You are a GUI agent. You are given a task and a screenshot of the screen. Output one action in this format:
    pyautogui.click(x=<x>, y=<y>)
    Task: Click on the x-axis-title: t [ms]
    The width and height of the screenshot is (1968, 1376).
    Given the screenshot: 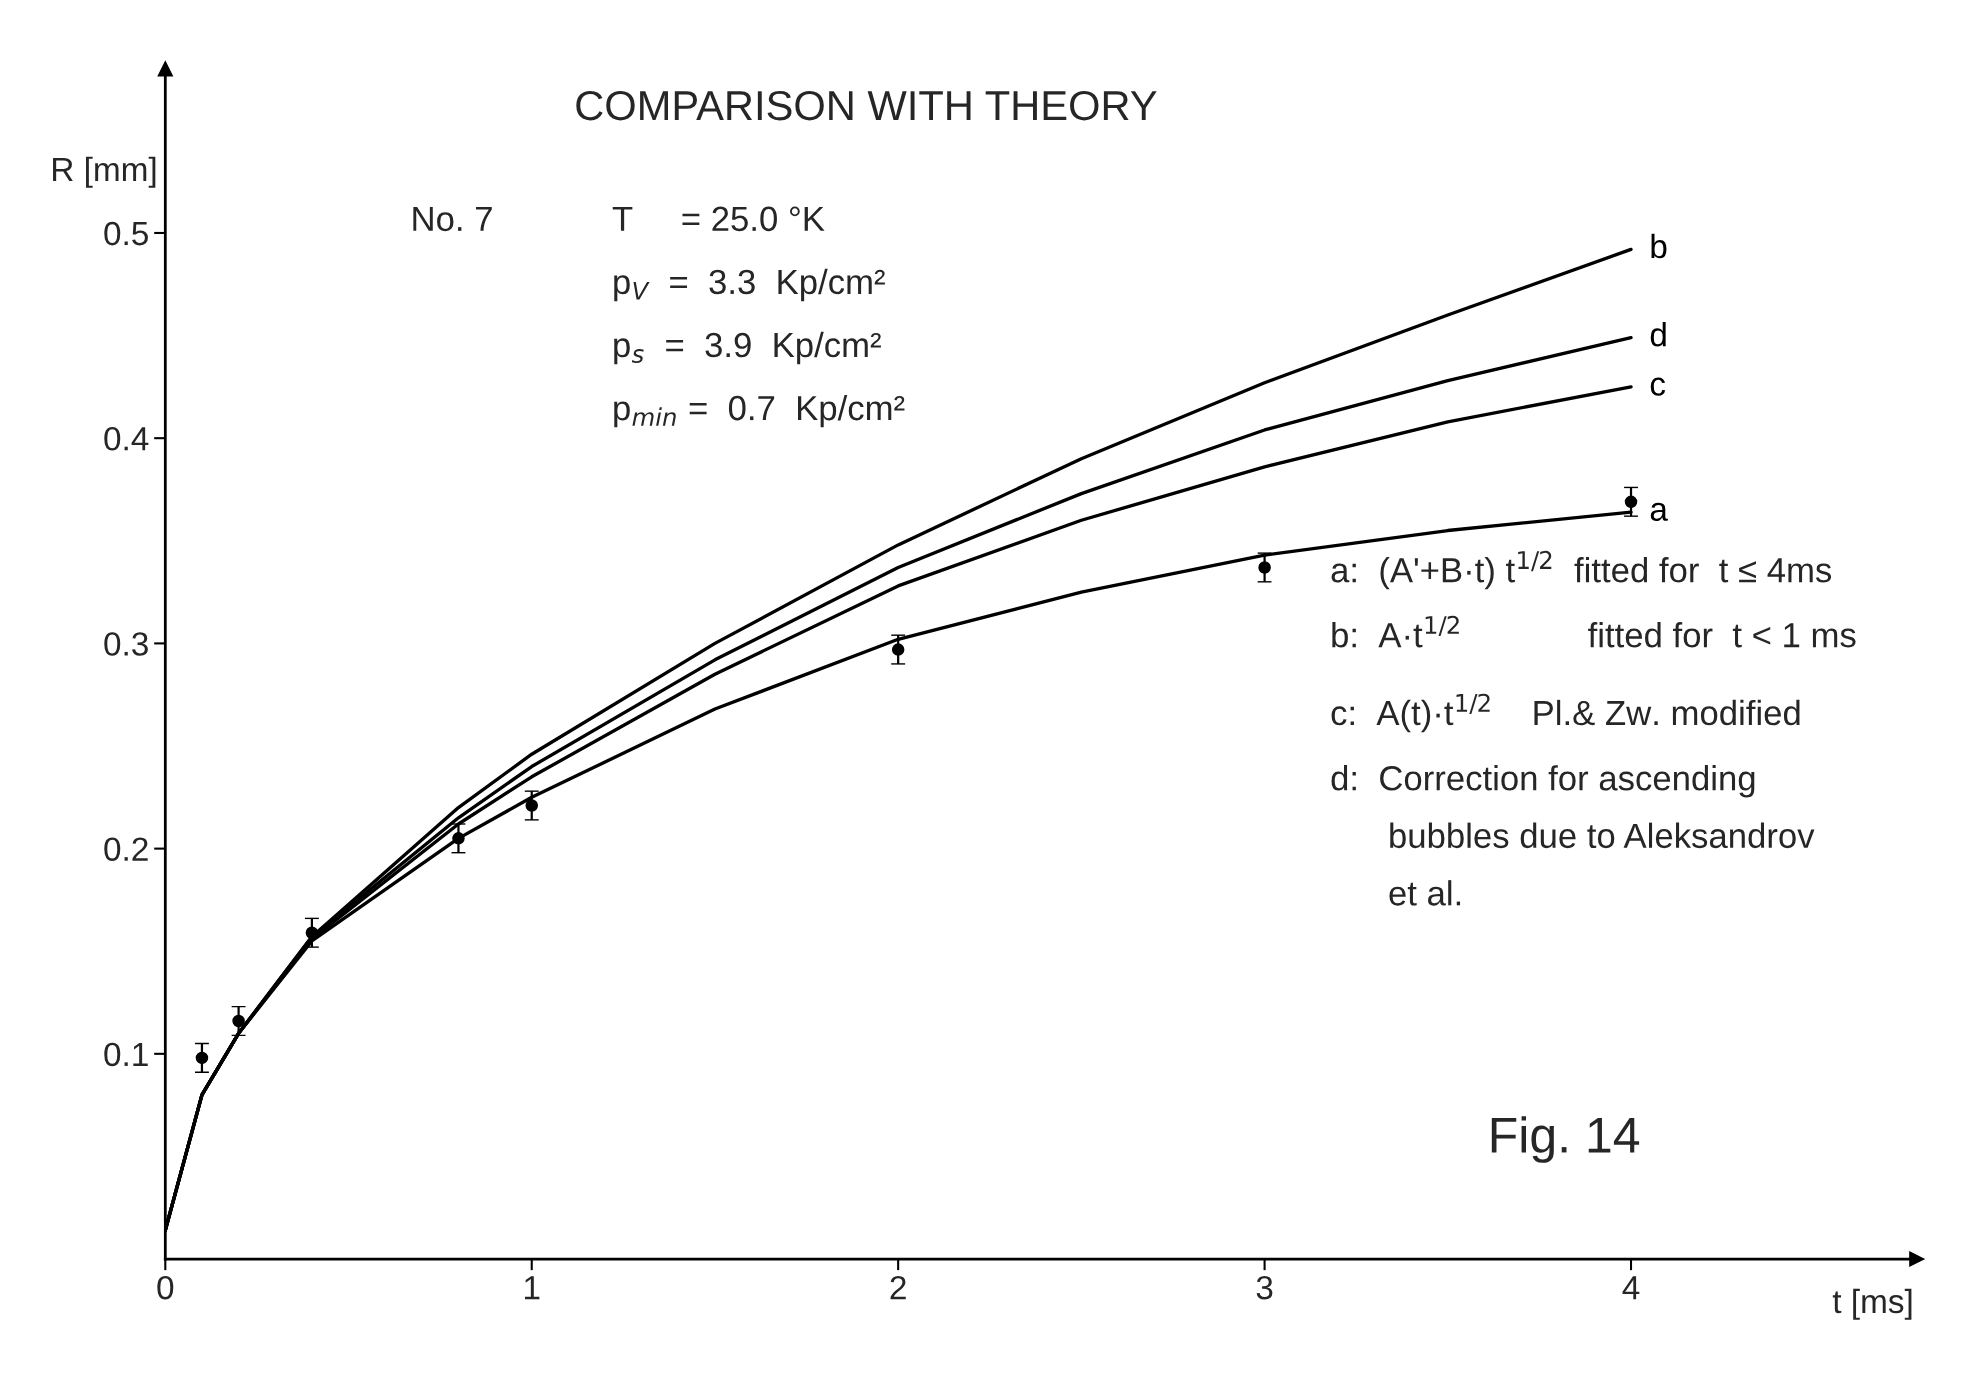 What is the action you would take?
    pyautogui.click(x=1872, y=1304)
    